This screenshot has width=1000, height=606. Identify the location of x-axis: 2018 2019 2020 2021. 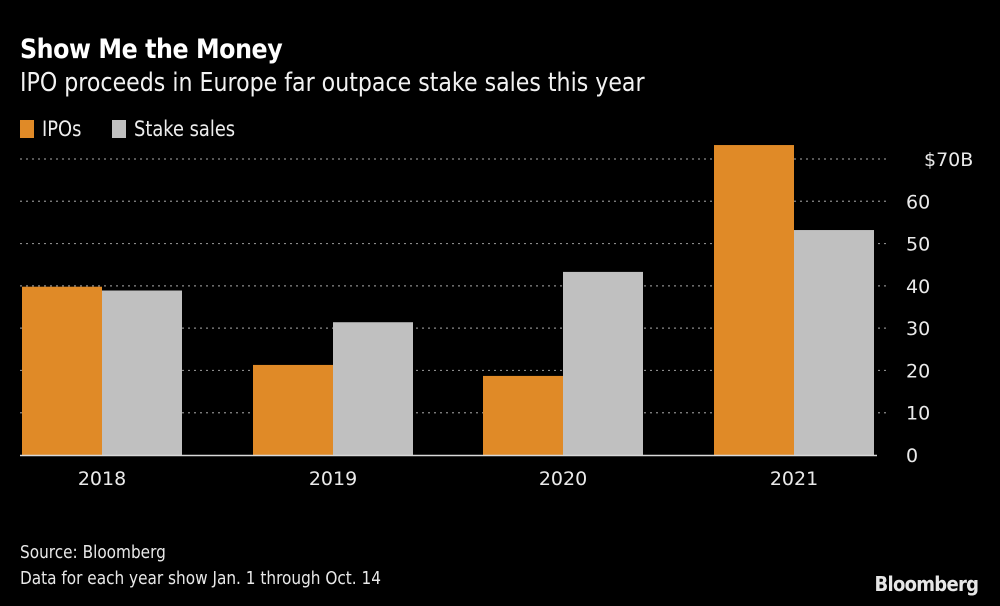
(448, 479).